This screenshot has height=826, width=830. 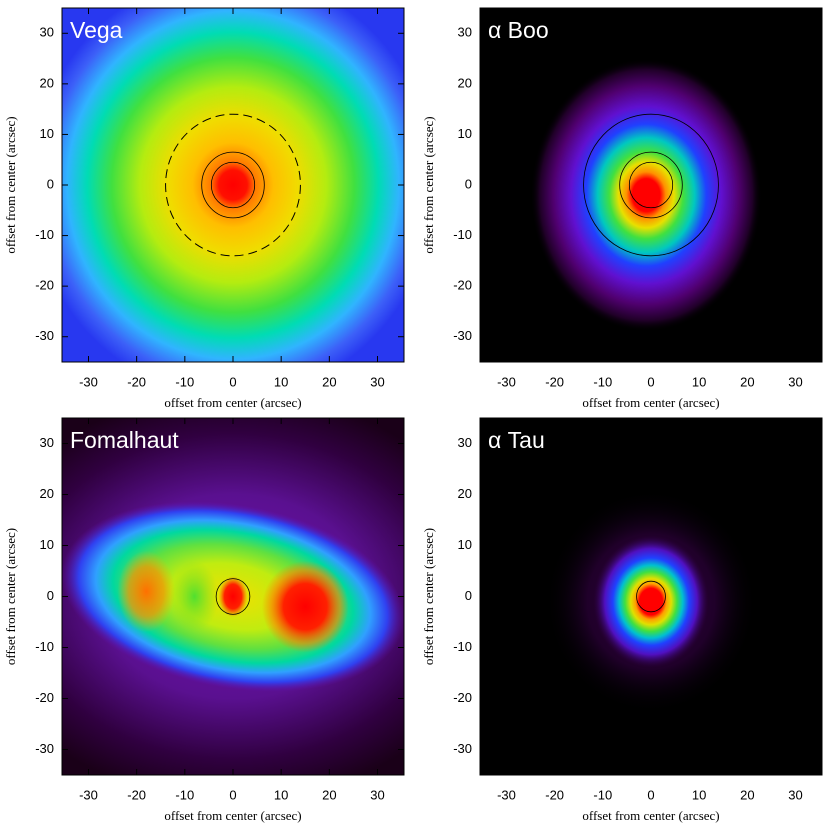 I want to click on panel-title: Vega, so click(x=96, y=30).